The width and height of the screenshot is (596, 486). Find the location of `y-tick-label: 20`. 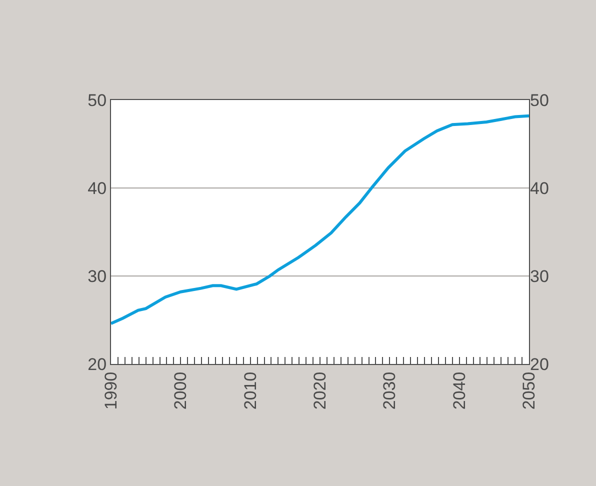

y-tick-label: 20 is located at coordinates (97, 364).